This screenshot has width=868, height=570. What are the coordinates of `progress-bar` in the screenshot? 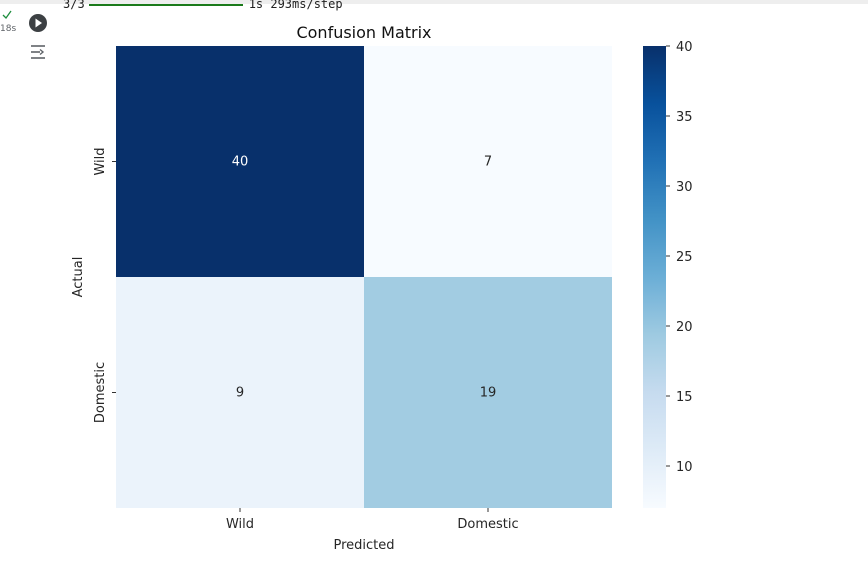 It's located at (165, 4).